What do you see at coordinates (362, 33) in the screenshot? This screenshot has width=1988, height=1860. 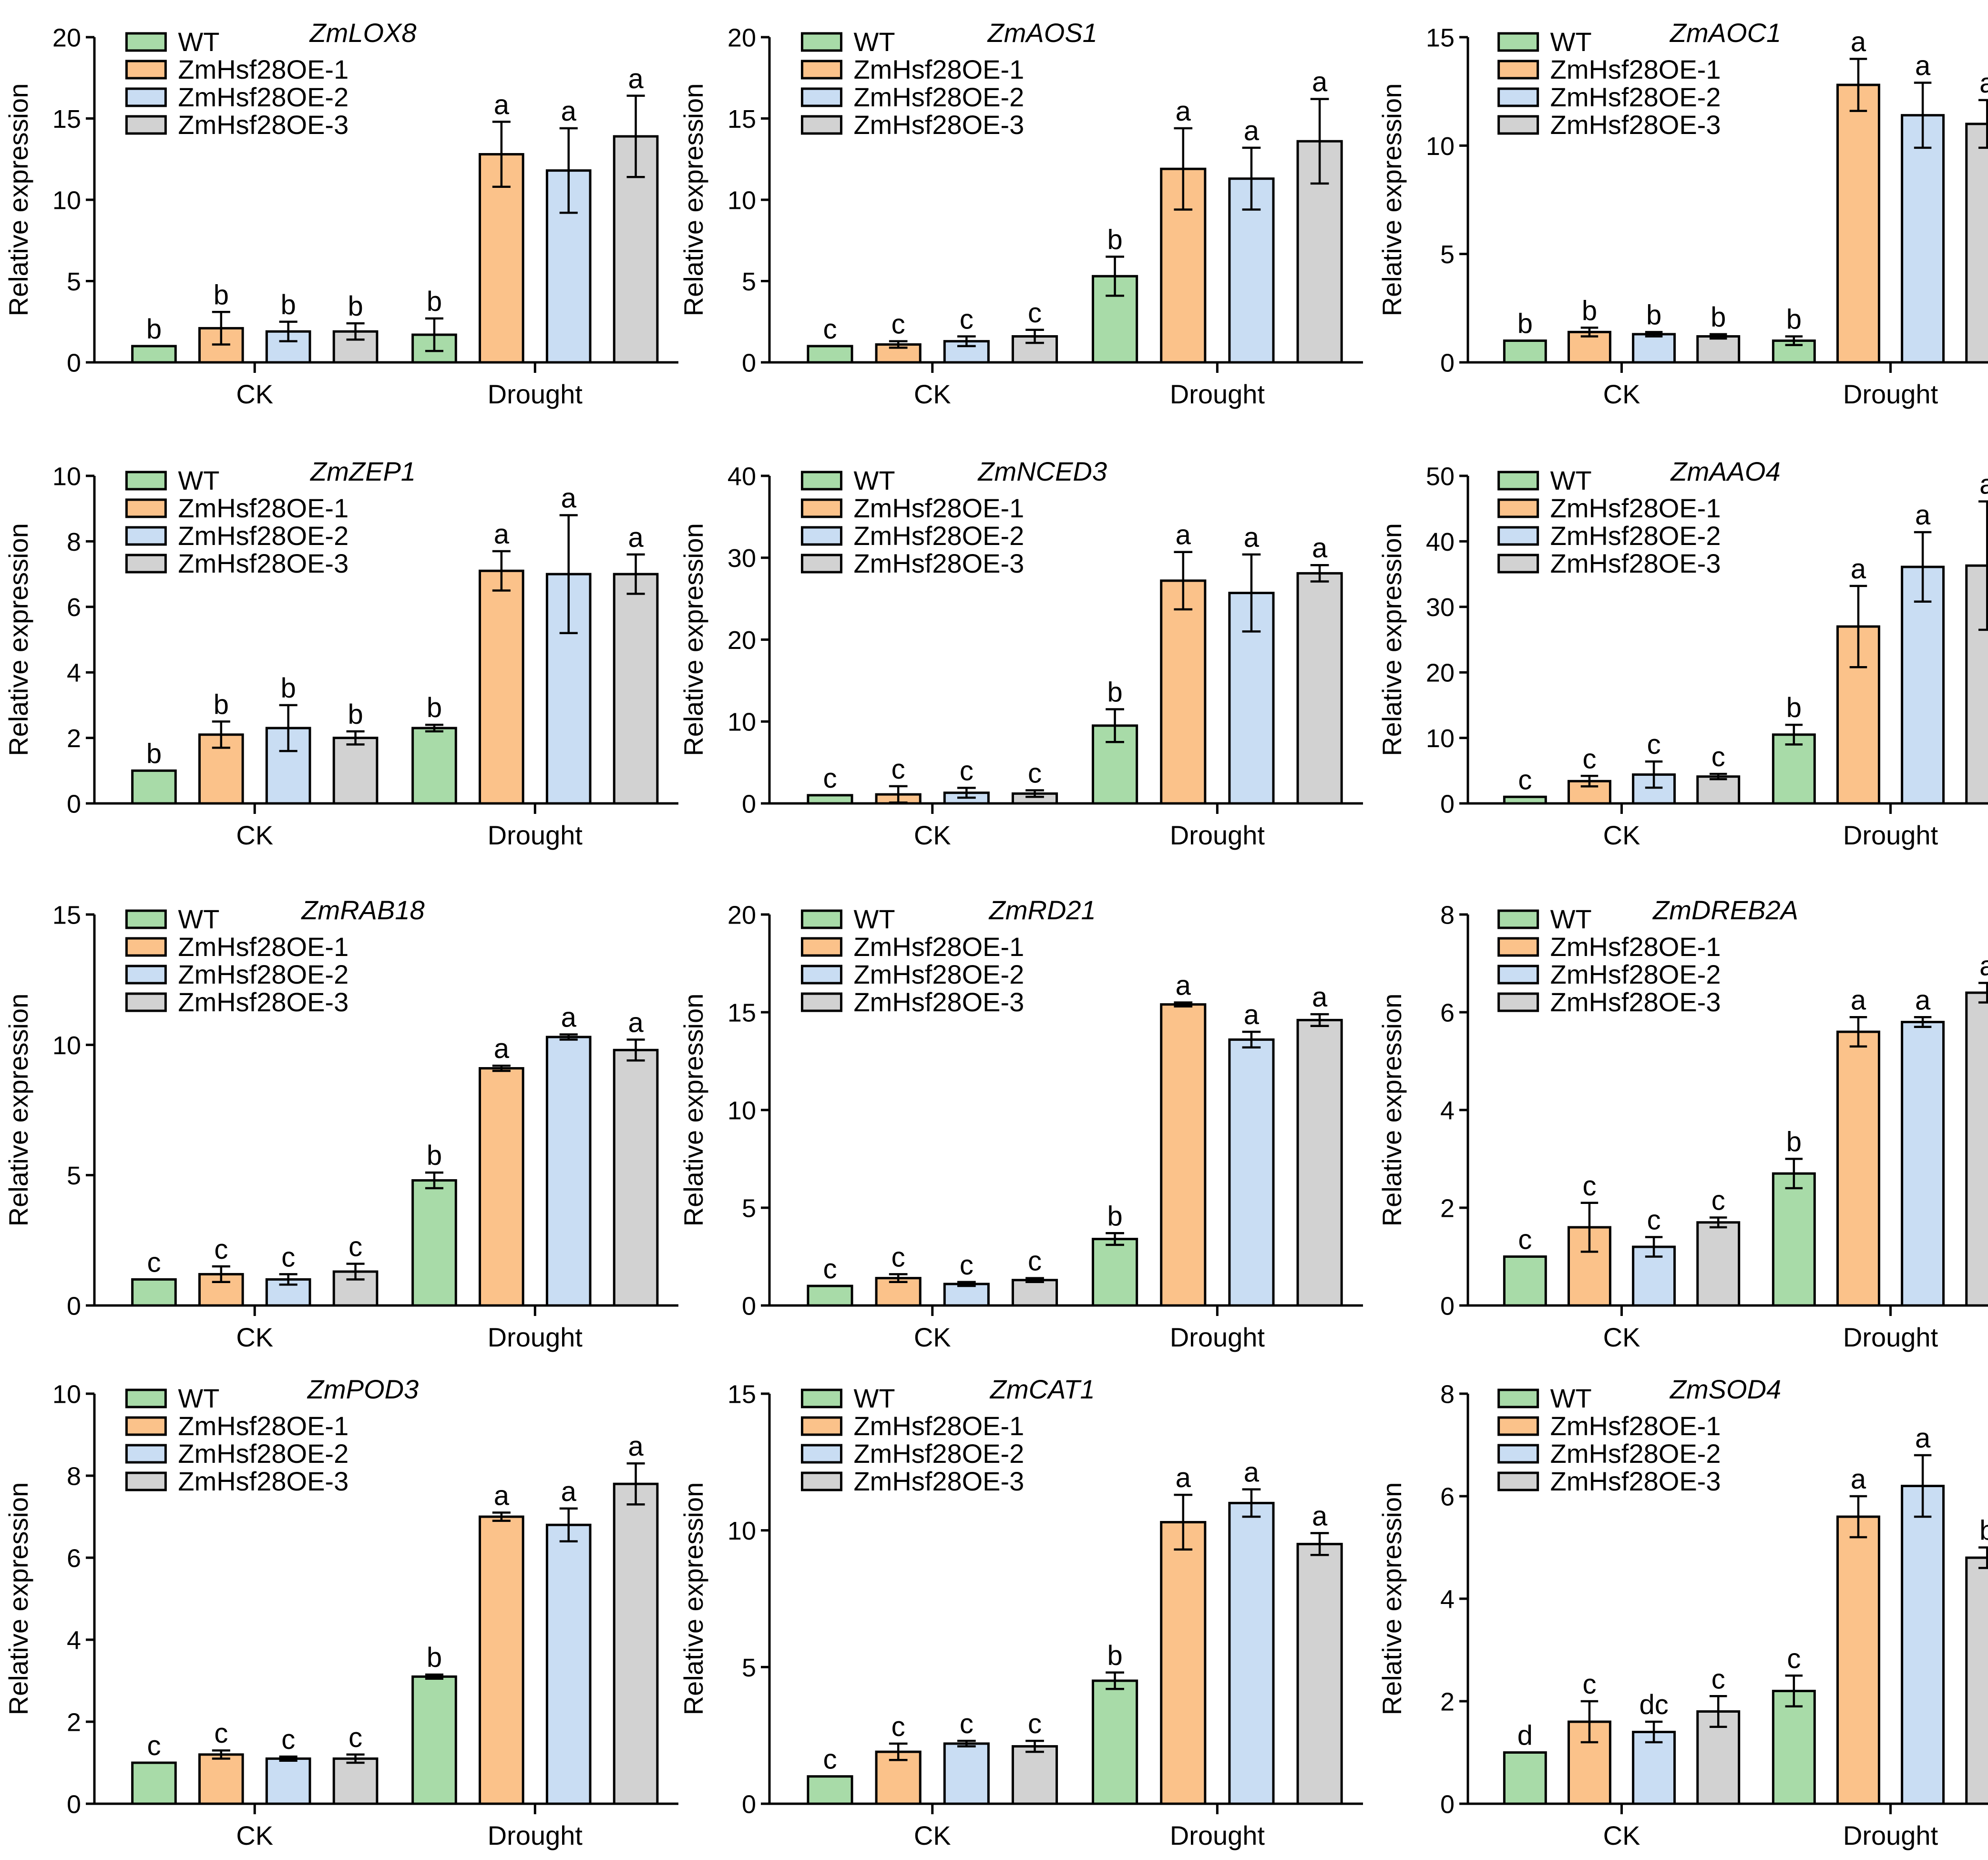 I see `chart-title: ZmLOX8` at bounding box center [362, 33].